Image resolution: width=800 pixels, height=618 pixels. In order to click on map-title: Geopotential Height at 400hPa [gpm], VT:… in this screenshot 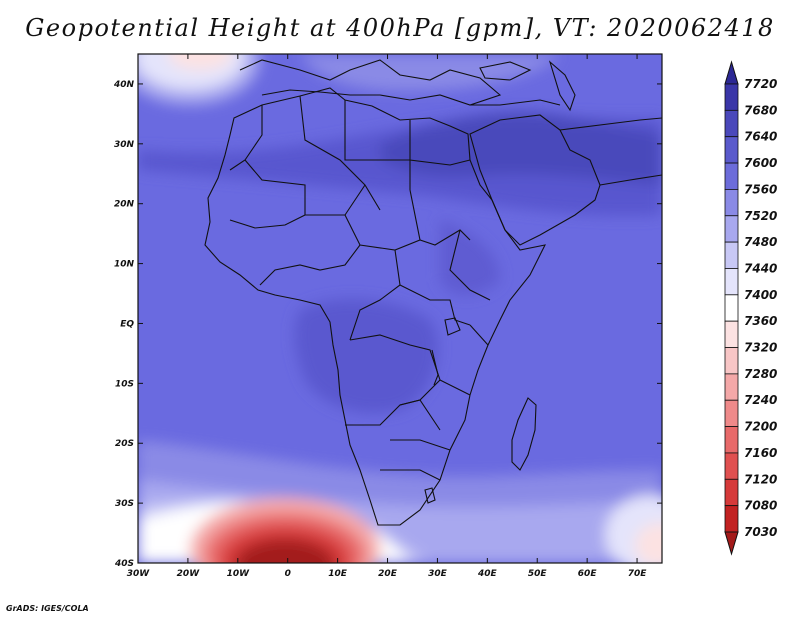, I will do `click(400, 28)`.